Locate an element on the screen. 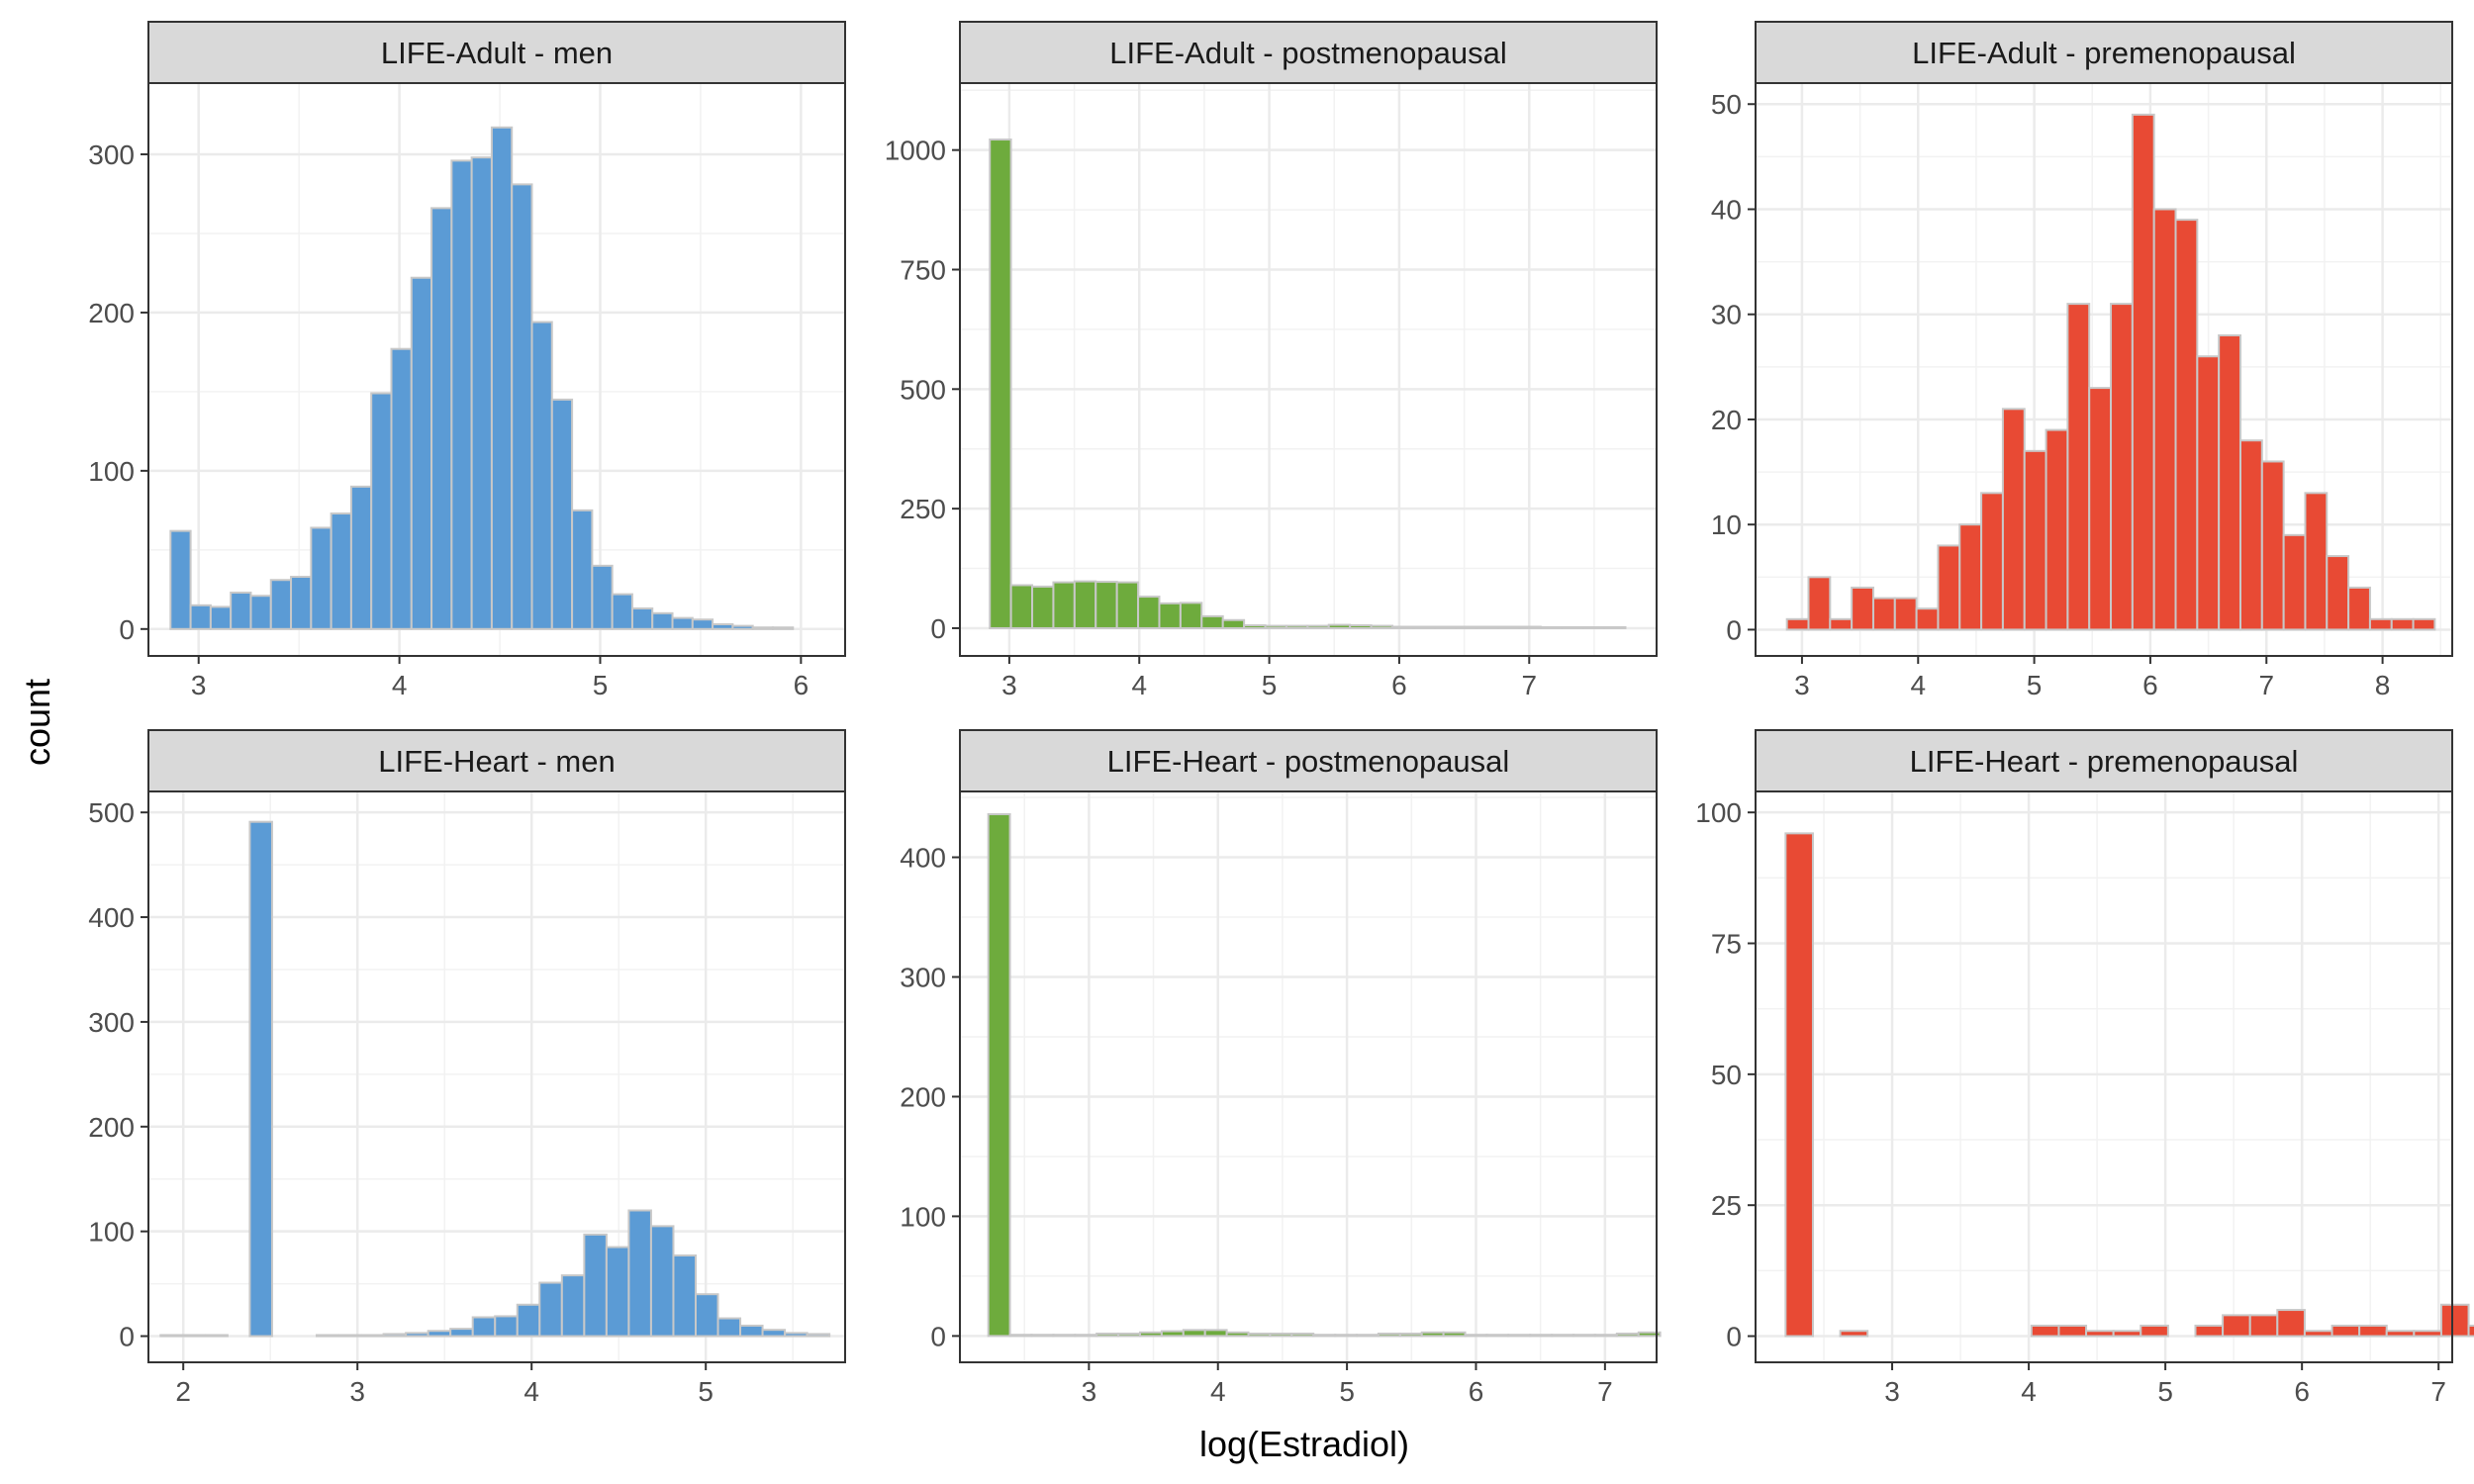 The width and height of the screenshot is (2474, 1484). y-tick-label: 75 is located at coordinates (1727, 944).